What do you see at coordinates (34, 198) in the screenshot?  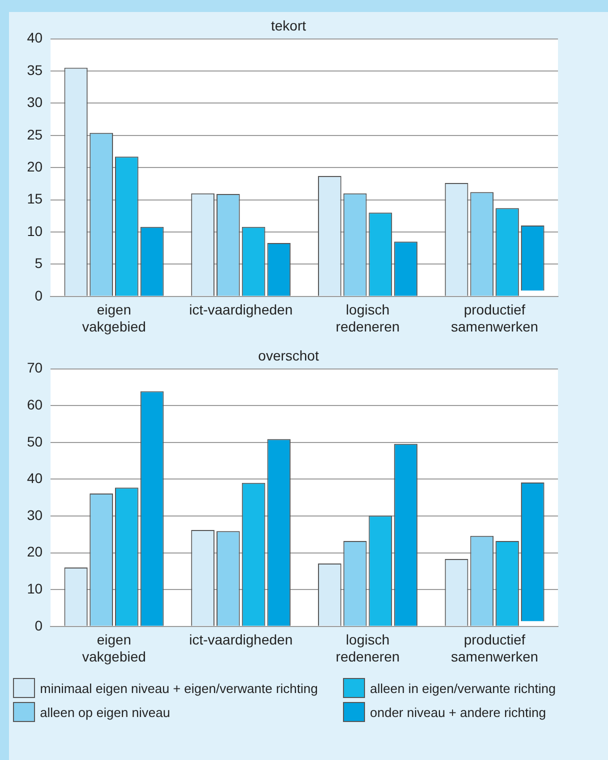 I see `y-tick-label: 15` at bounding box center [34, 198].